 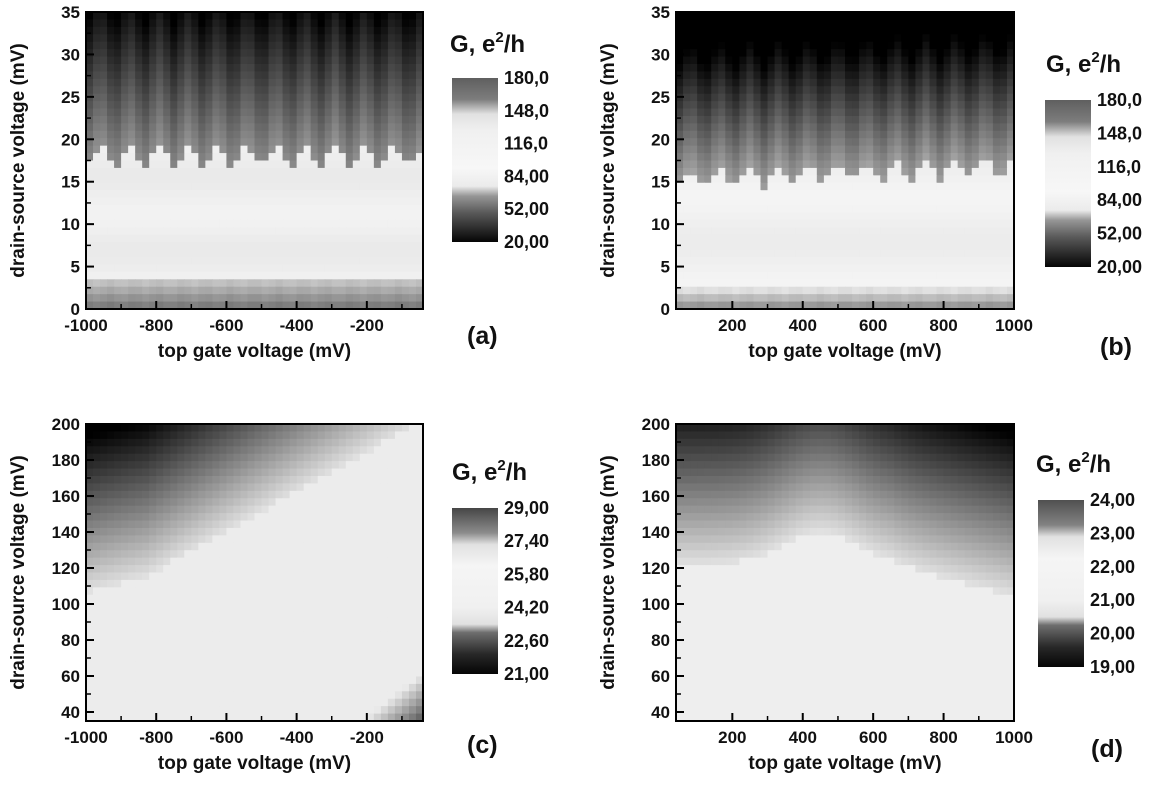 I want to click on x-axis-label: top gate voltage (mV), so click(x=844, y=351).